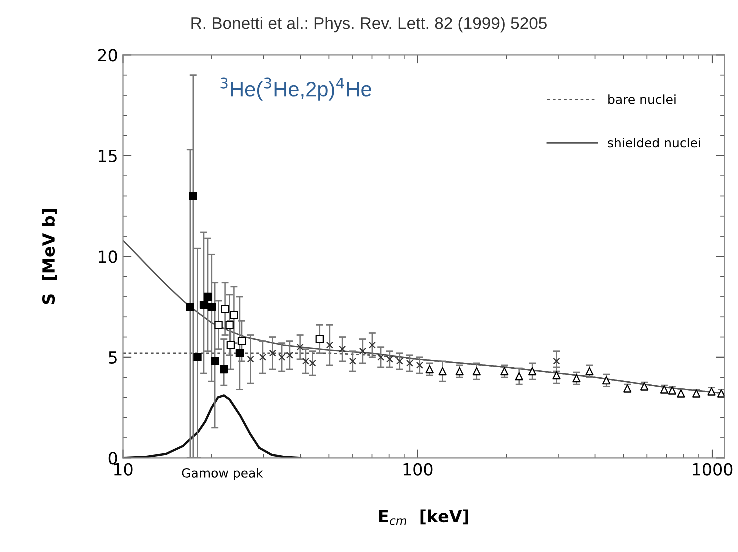 This screenshot has height=552, width=738. Describe the element at coordinates (369, 25) in the screenshot. I see `chart-title: R. Bonetti et al.: Phys. Rev. Lett. 82 (1999) 5205` at that location.